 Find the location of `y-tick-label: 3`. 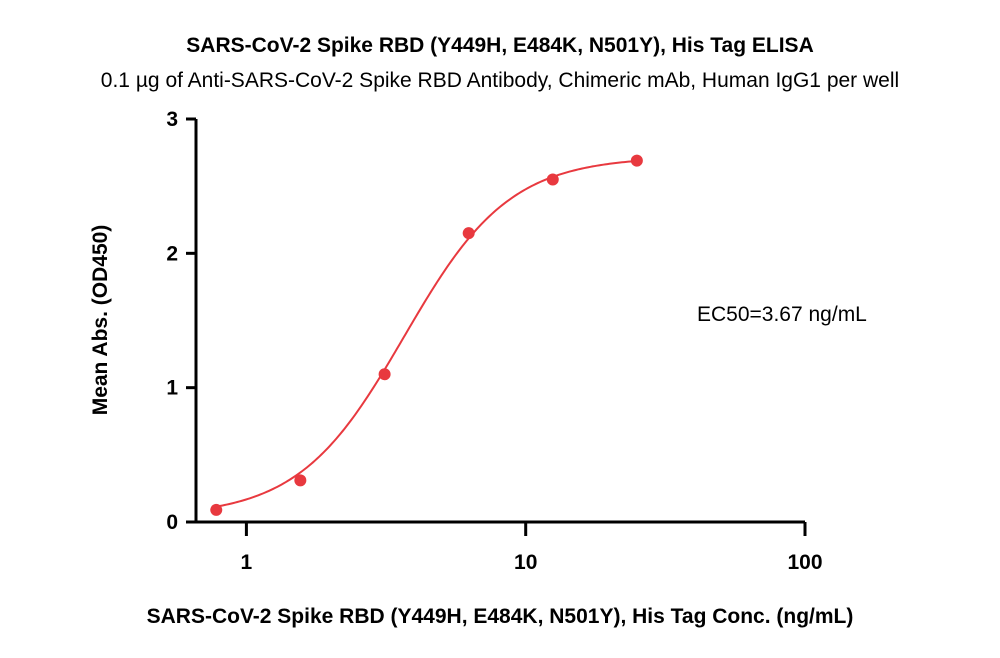

y-tick-label: 3 is located at coordinates (172, 119).